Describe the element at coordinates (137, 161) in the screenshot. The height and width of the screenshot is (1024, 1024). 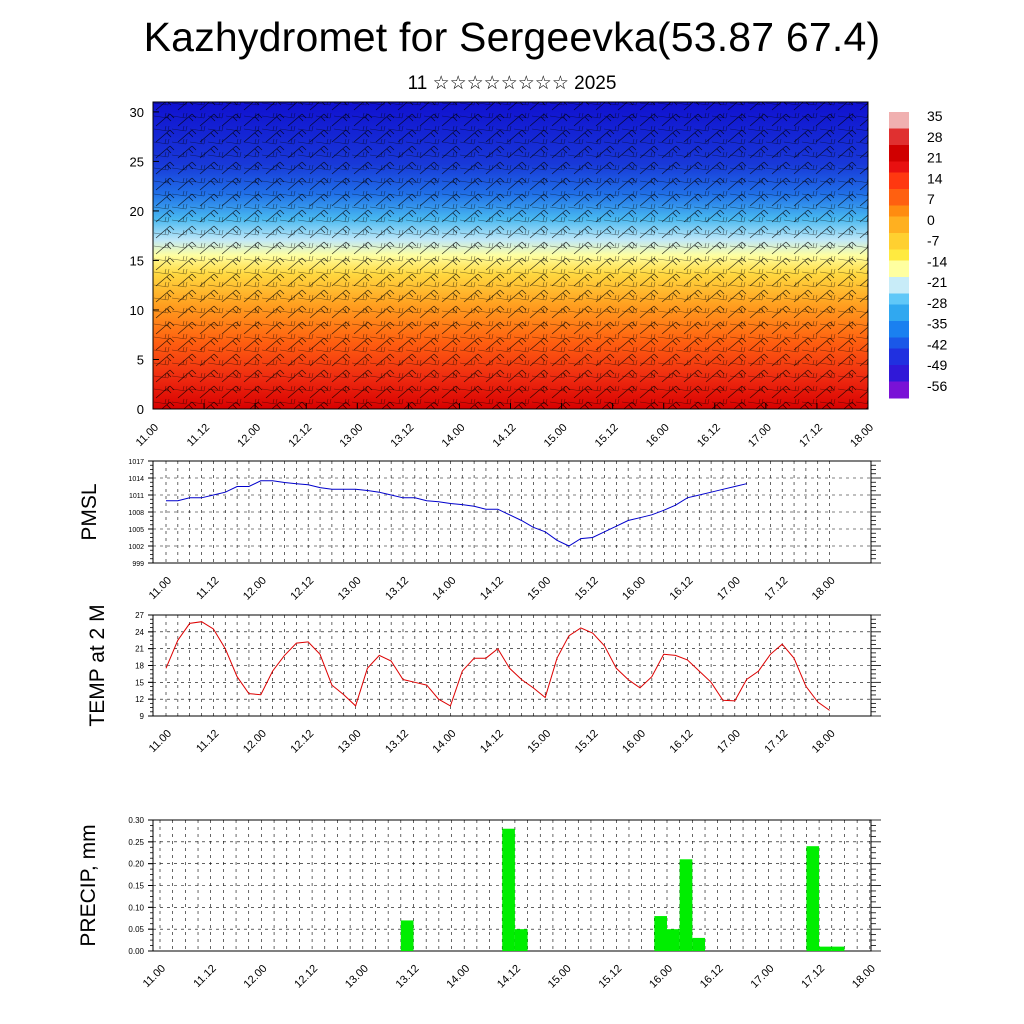
I see `heatmap-y-tick-label: 25` at that location.